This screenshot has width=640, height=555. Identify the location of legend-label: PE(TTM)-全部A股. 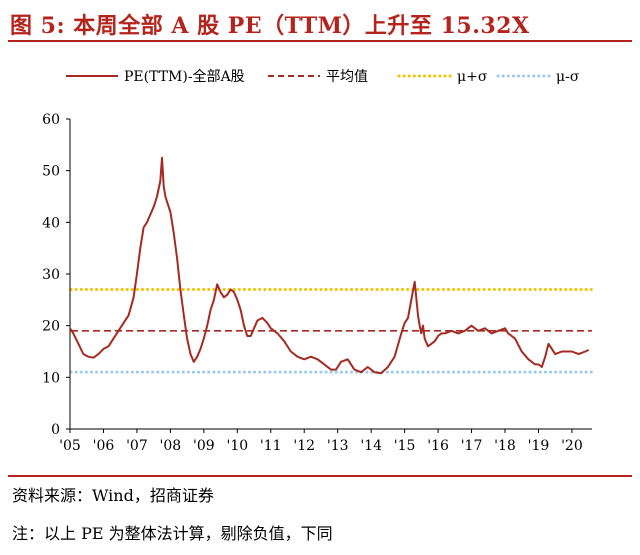
(184, 76).